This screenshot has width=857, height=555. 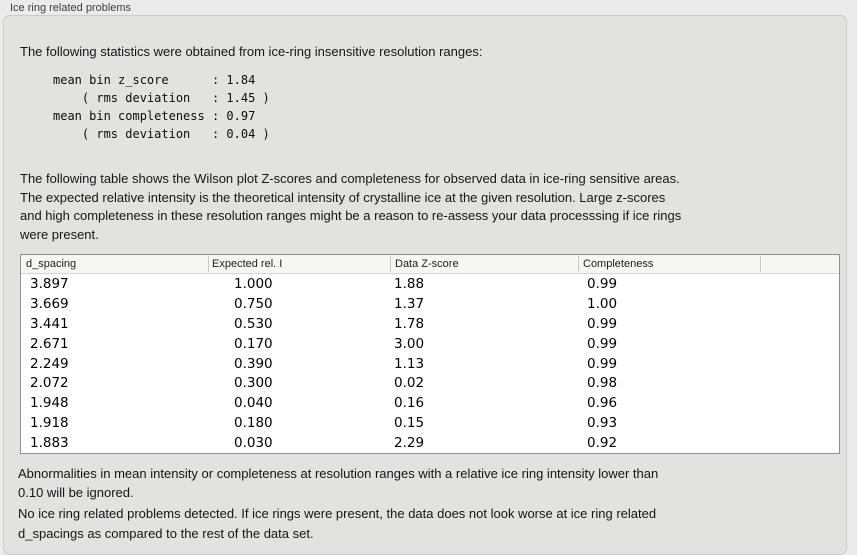 What do you see at coordinates (430, 383) in the screenshot?
I see `table-row: 2.072 0.300 0.02 0.98` at bounding box center [430, 383].